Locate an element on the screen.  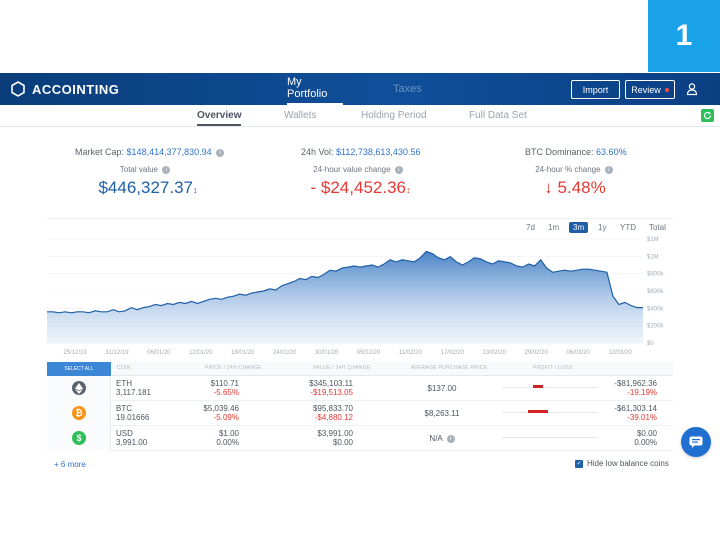
profit-loss-pct: -39.01% is located at coordinates (642, 417).